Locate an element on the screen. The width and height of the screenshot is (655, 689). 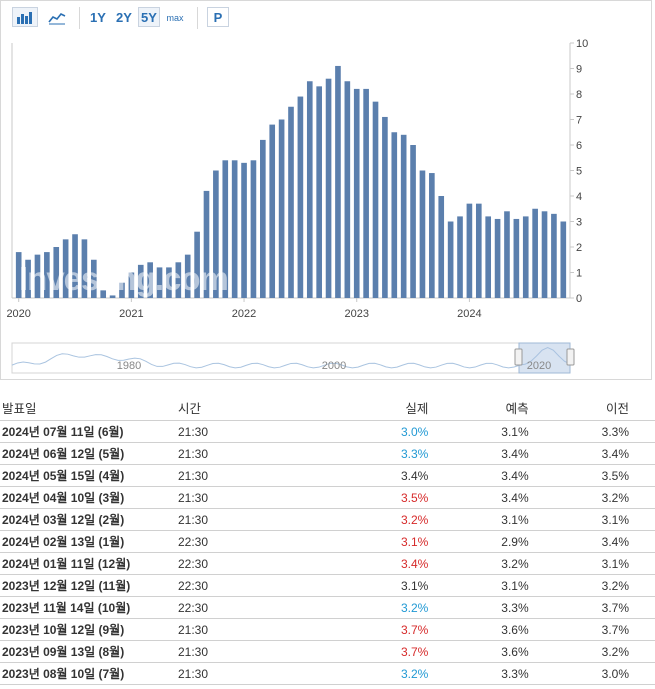
x-tick-label: 2024 is located at coordinates (469, 314).